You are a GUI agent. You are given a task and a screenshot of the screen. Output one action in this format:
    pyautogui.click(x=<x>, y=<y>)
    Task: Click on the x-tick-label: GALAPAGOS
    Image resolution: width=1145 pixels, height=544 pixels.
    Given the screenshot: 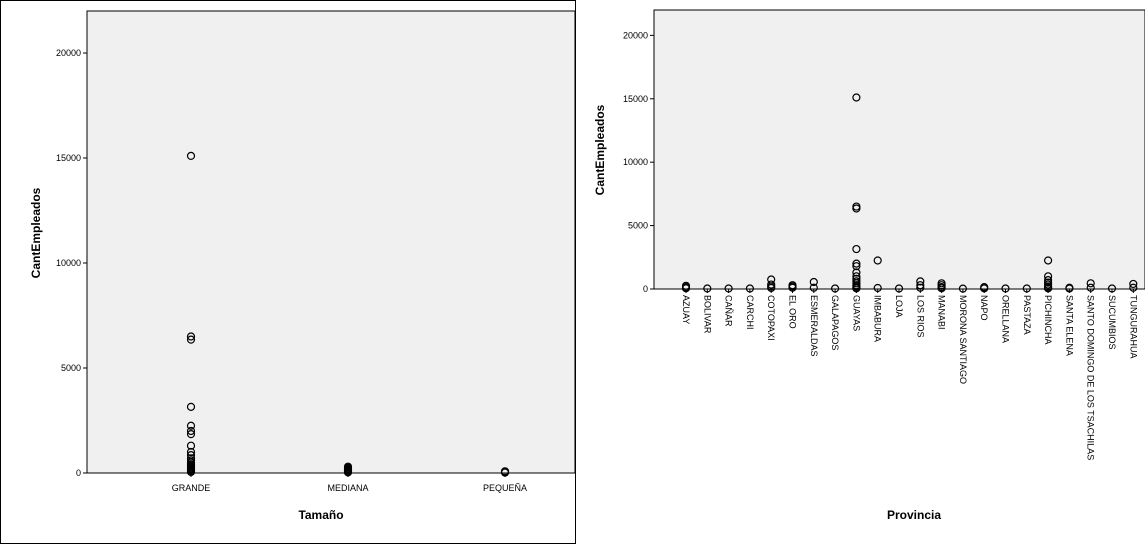 What is the action you would take?
    pyautogui.click(x=835, y=322)
    